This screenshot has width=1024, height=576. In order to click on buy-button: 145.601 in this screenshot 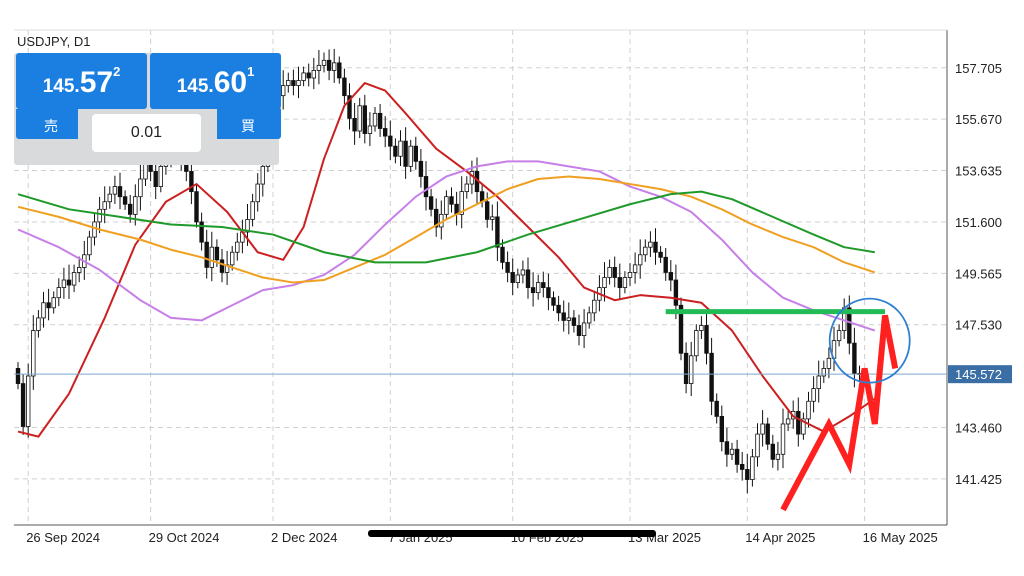, I will do `click(215, 81)`.